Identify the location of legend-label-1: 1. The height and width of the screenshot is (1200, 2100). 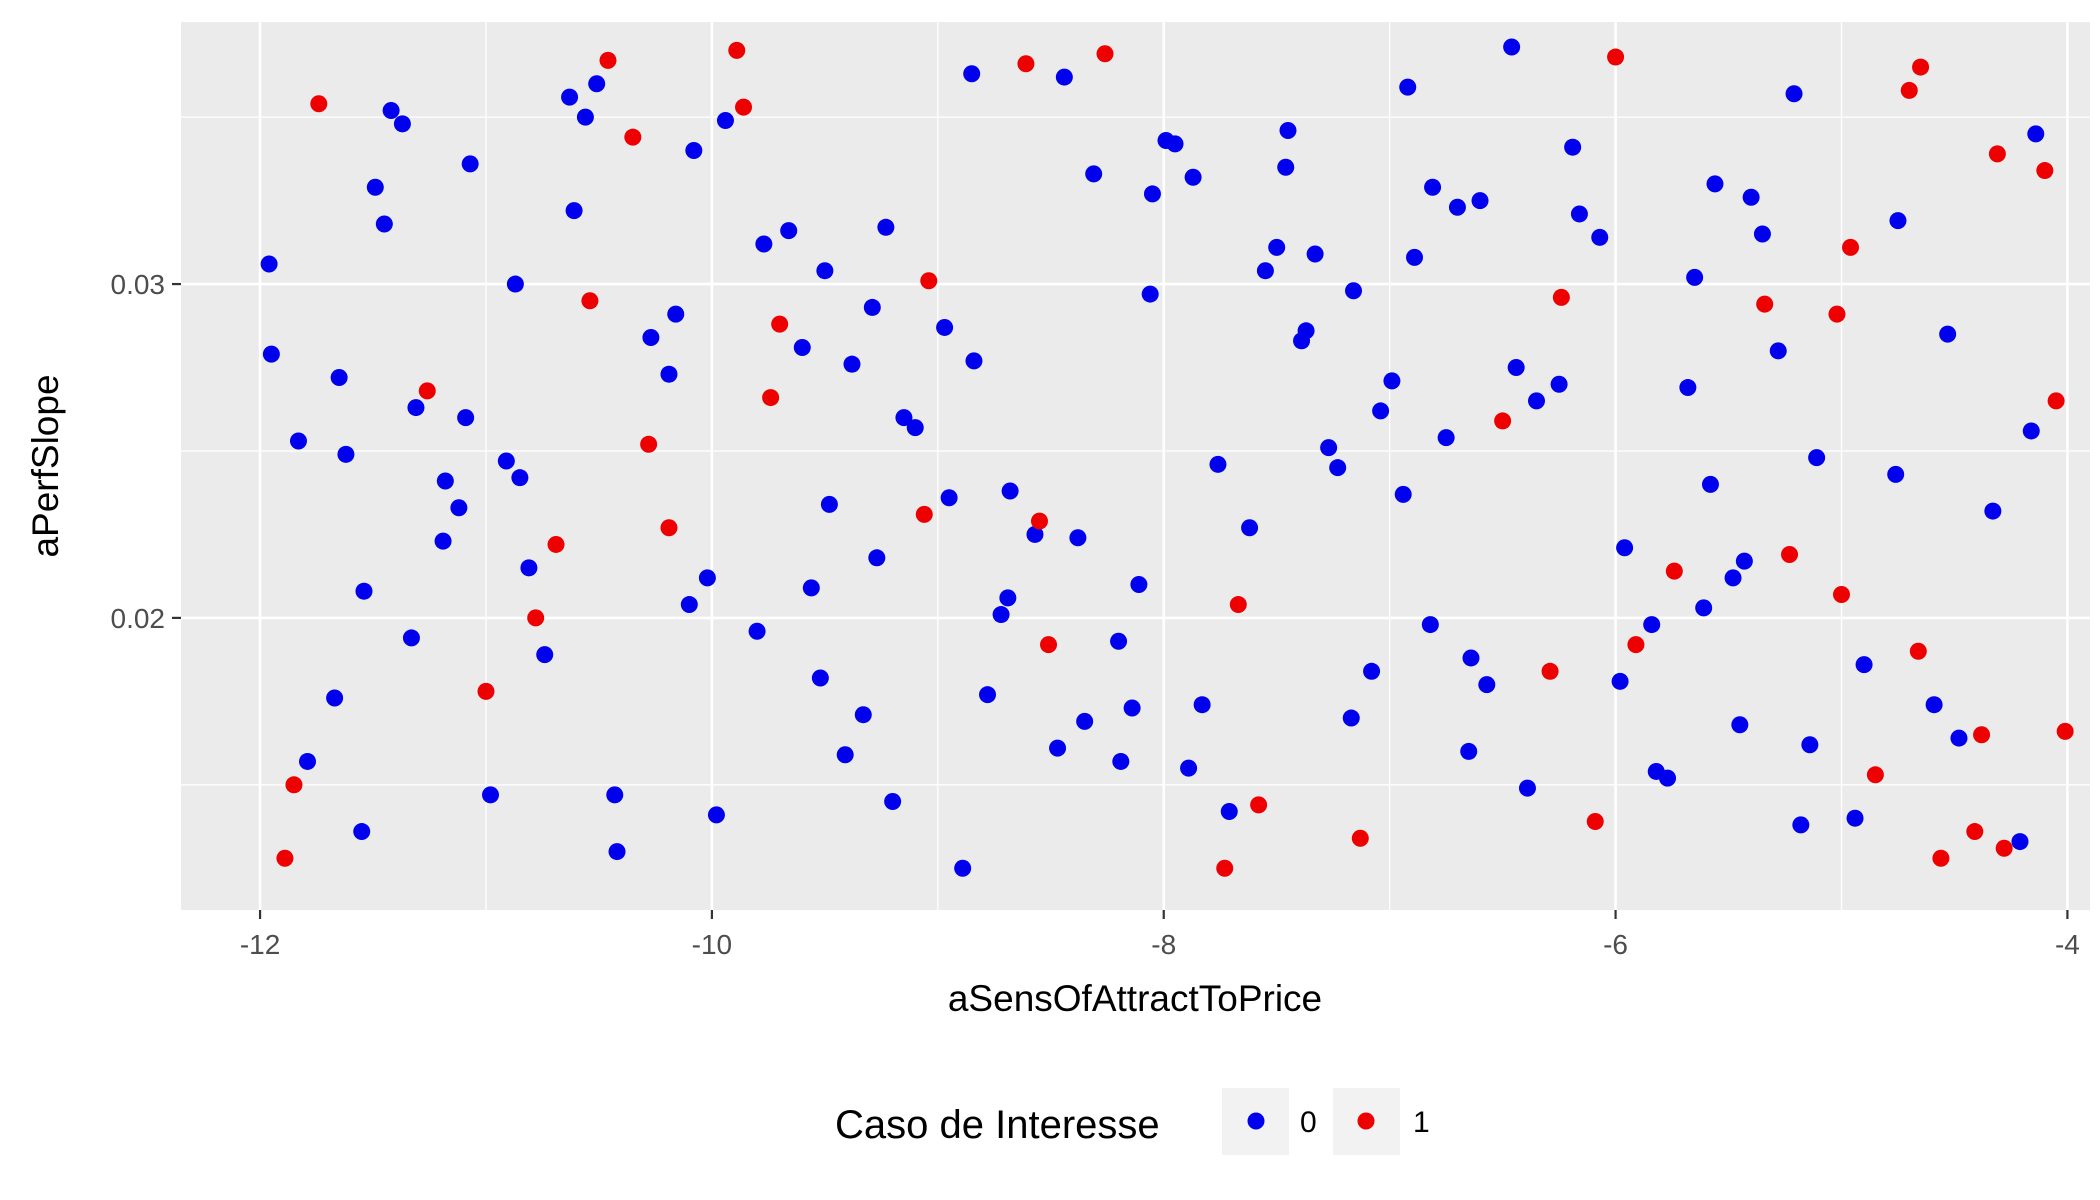
(1421, 1122).